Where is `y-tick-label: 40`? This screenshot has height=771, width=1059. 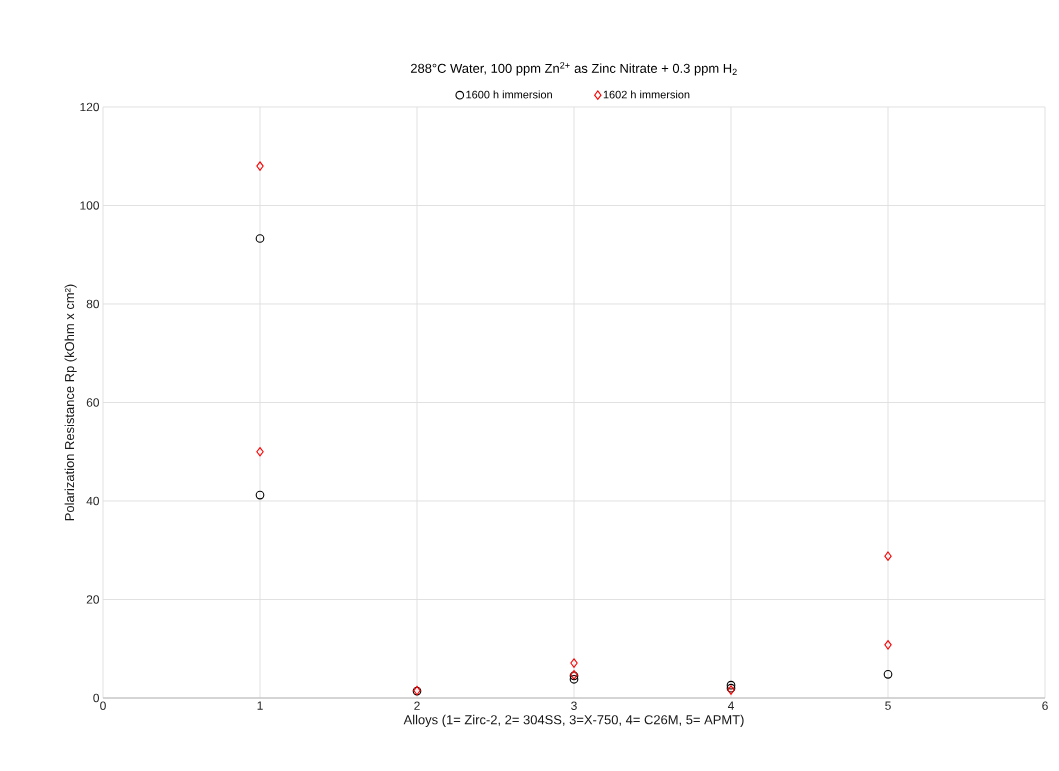
y-tick-label: 40 is located at coordinates (93, 501).